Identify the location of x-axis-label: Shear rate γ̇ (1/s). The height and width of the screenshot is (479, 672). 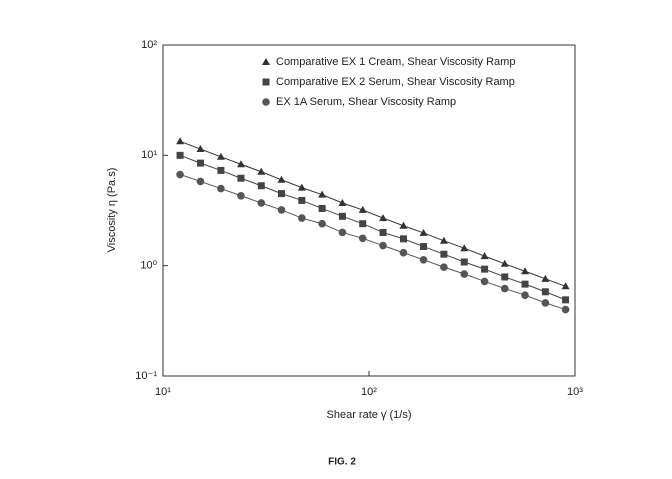
(369, 415).